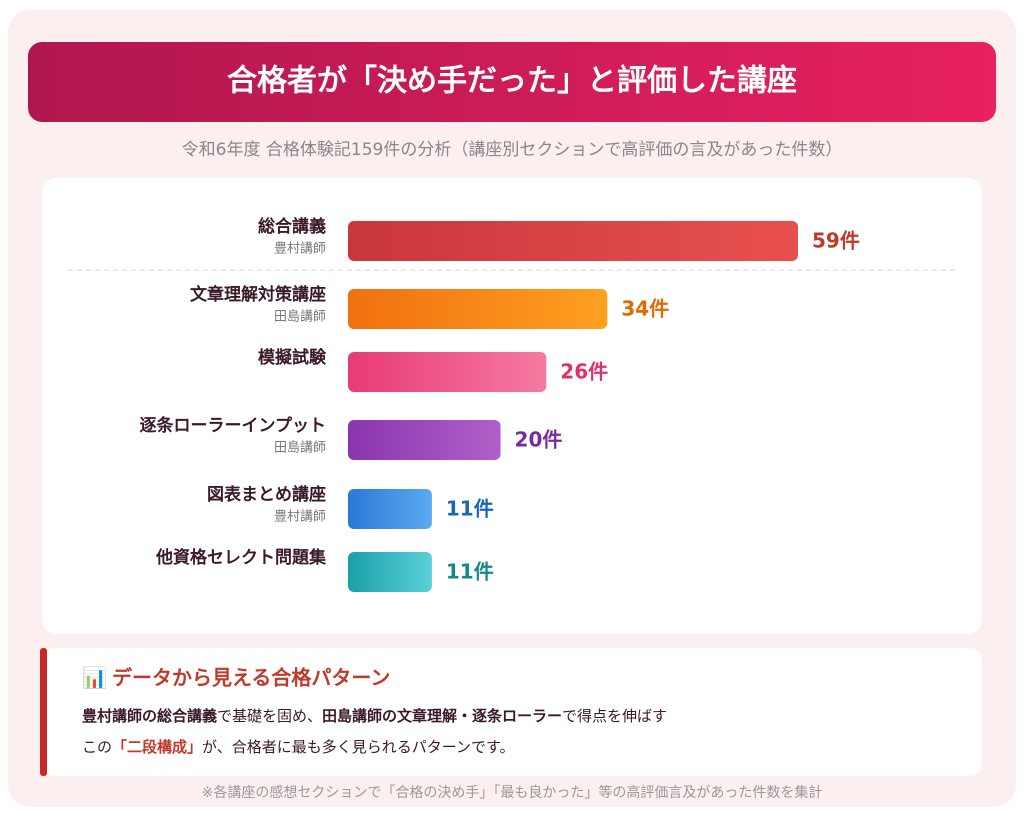 Image resolution: width=1024 pixels, height=819 pixels. What do you see at coordinates (836, 241) in the screenshot?
I see `value-label: 59件` at bounding box center [836, 241].